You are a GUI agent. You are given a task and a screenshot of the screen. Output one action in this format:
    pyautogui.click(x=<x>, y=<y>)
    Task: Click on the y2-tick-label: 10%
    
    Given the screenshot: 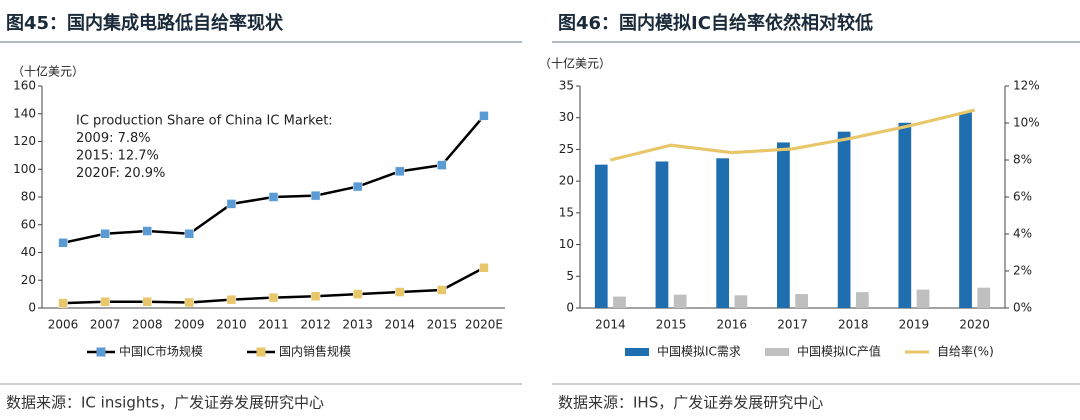 What is the action you would take?
    pyautogui.click(x=1026, y=123)
    